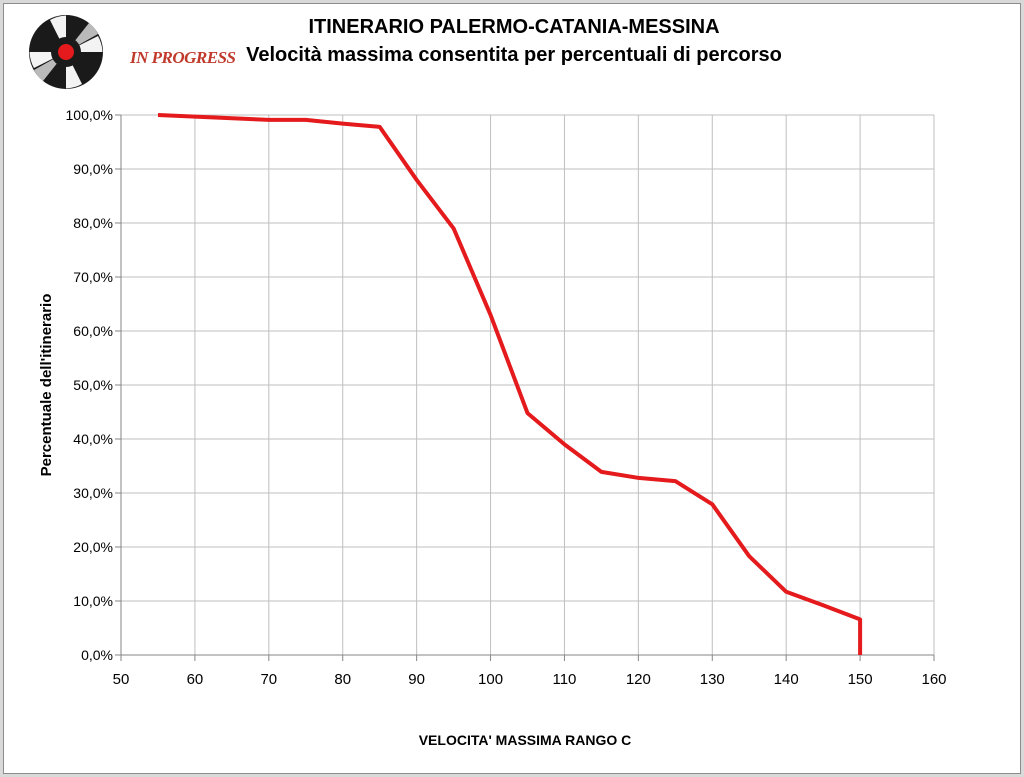  Describe the element at coordinates (93, 223) in the screenshot. I see `y-tick-label: 80,0%` at that location.